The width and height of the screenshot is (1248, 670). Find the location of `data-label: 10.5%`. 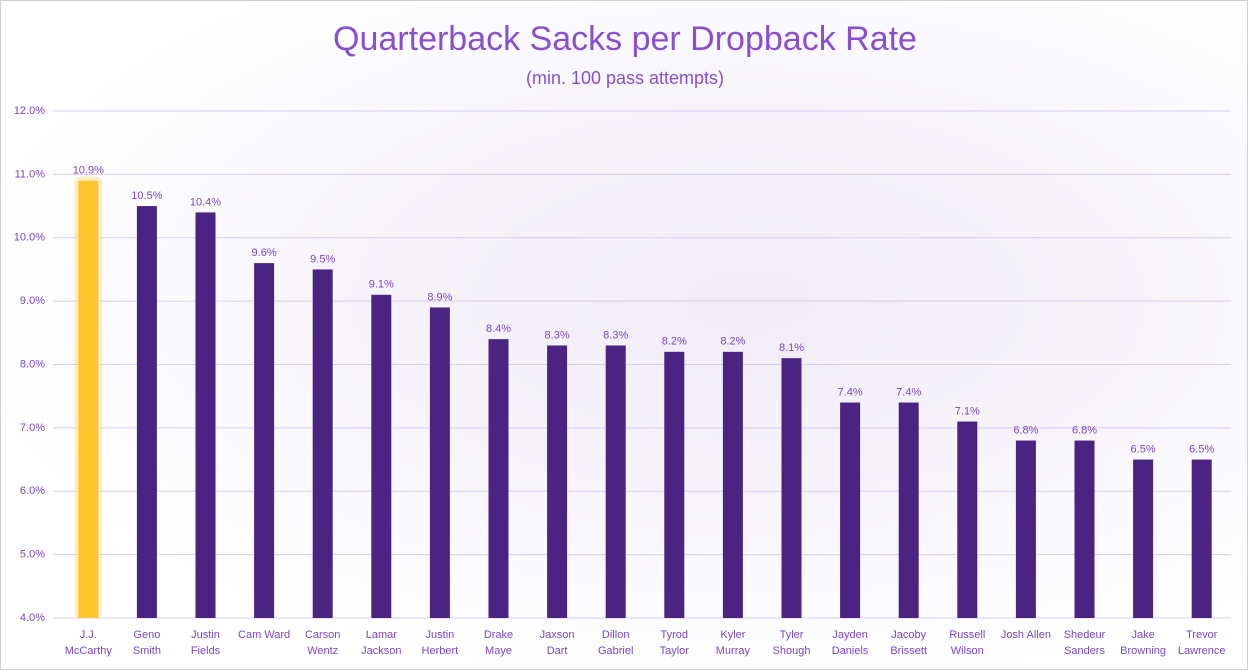

data-label: 10.5% is located at coordinates (146, 196).